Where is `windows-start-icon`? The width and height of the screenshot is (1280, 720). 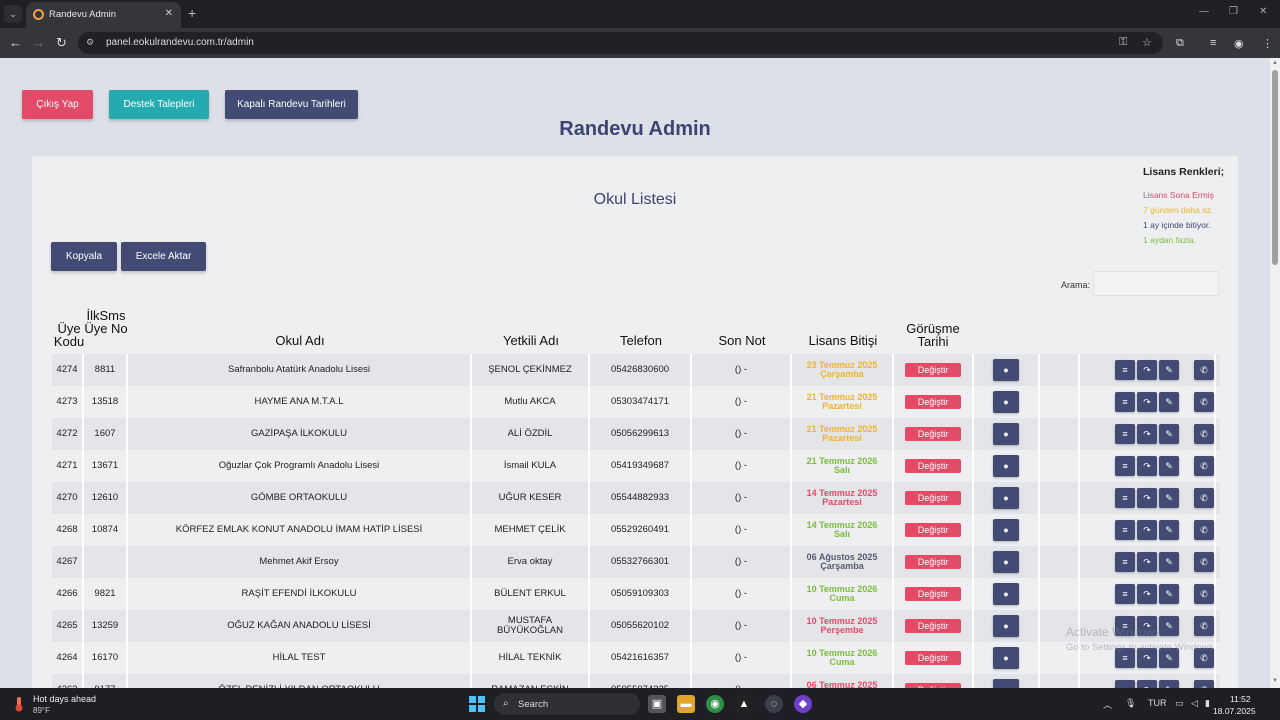 windows-start-icon is located at coordinates (477, 704).